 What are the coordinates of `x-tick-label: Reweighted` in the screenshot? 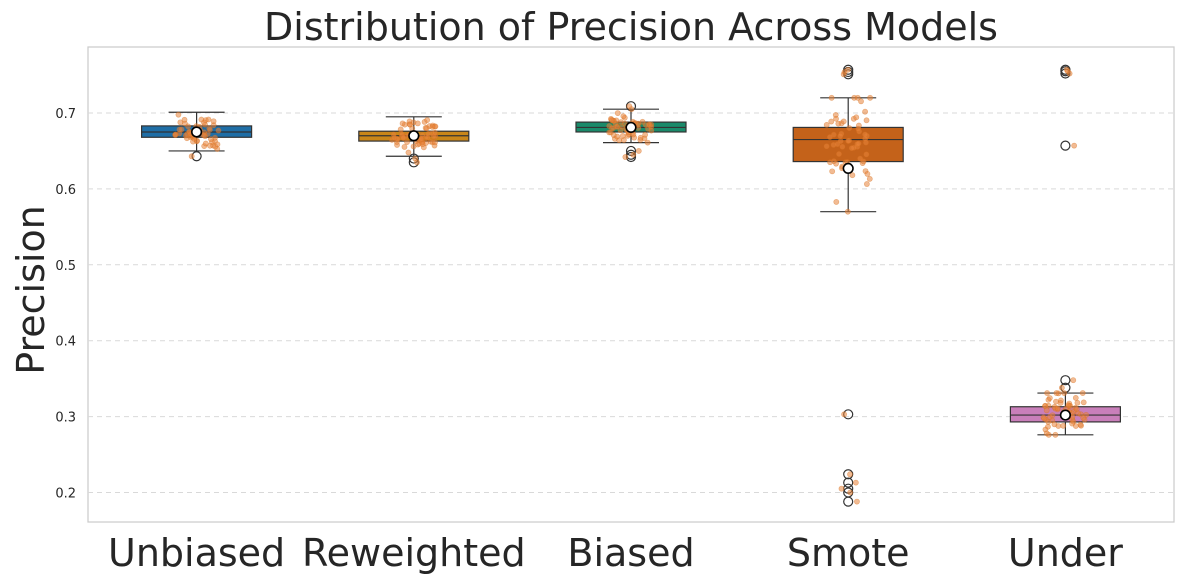 It's located at (414, 553).